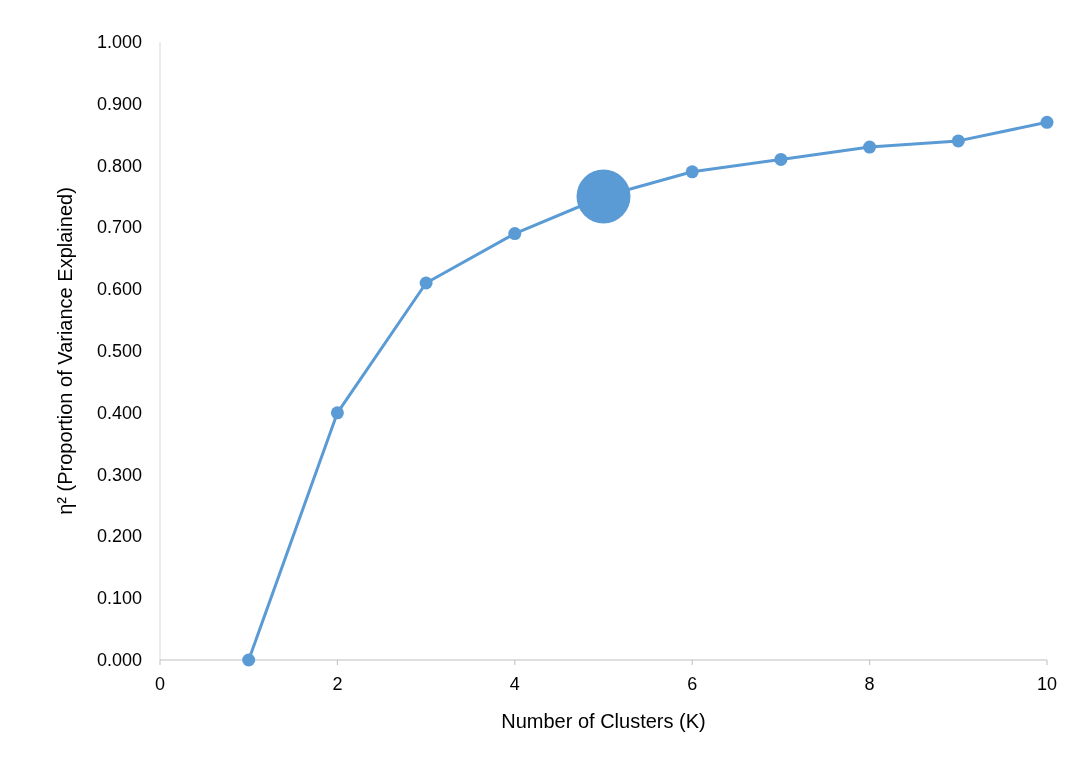 Image resolution: width=1083 pixels, height=764 pixels. What do you see at coordinates (603, 721) in the screenshot?
I see `x-axis-title: Number of Clusters (K)` at bounding box center [603, 721].